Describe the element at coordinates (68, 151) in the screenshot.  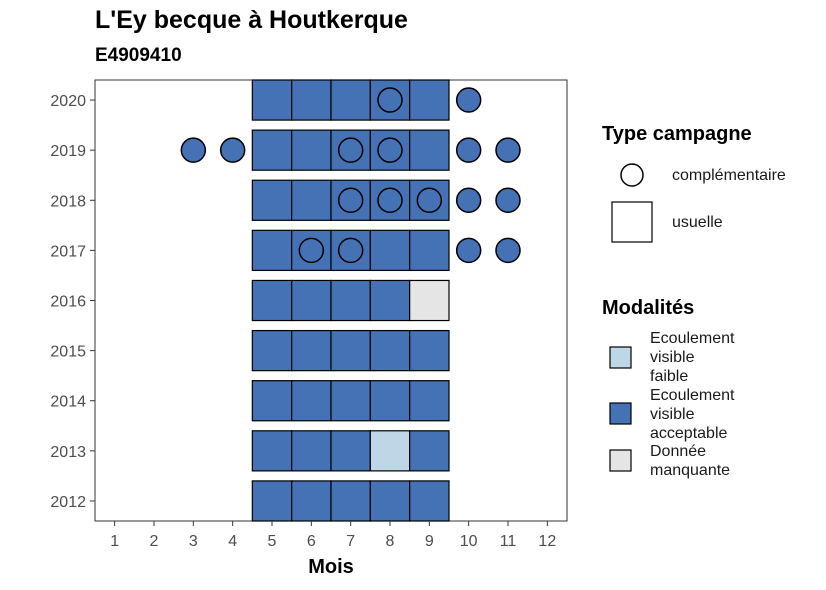
I see `y-tick-label: 2019` at that location.